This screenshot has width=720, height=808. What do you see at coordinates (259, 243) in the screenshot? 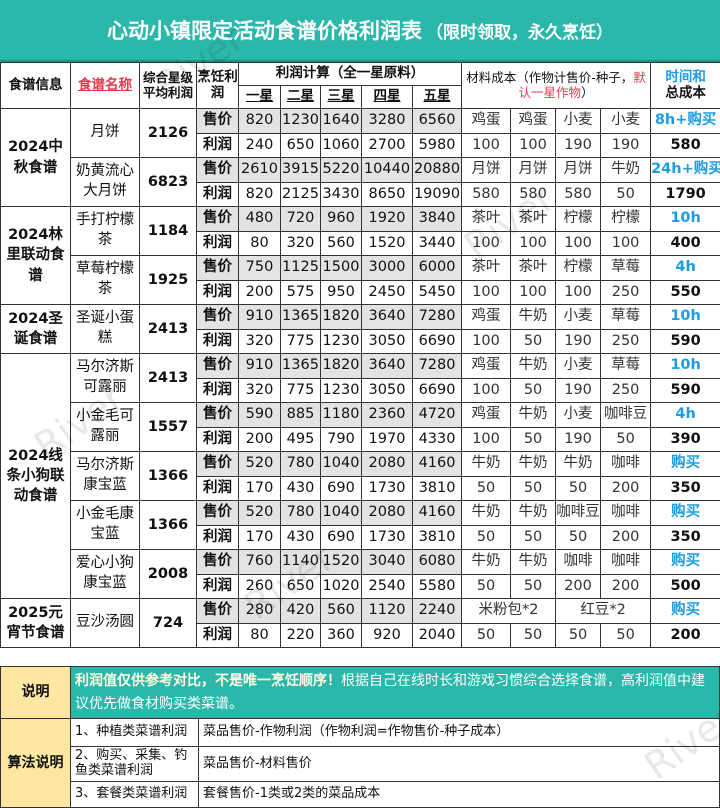
I see `profit-value: 80` at bounding box center [259, 243].